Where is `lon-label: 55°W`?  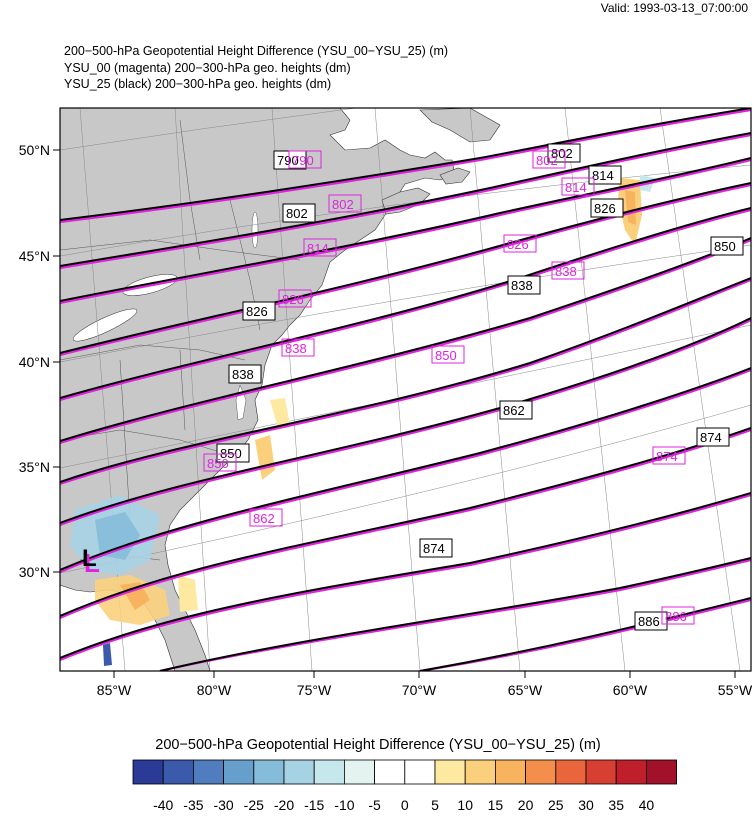
lon-label: 55°W is located at coordinates (735, 690).